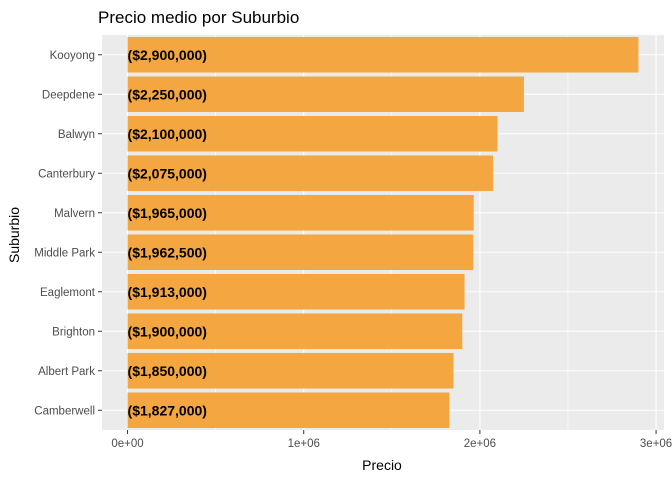  I want to click on data-label: ($1,962,500), so click(167, 252).